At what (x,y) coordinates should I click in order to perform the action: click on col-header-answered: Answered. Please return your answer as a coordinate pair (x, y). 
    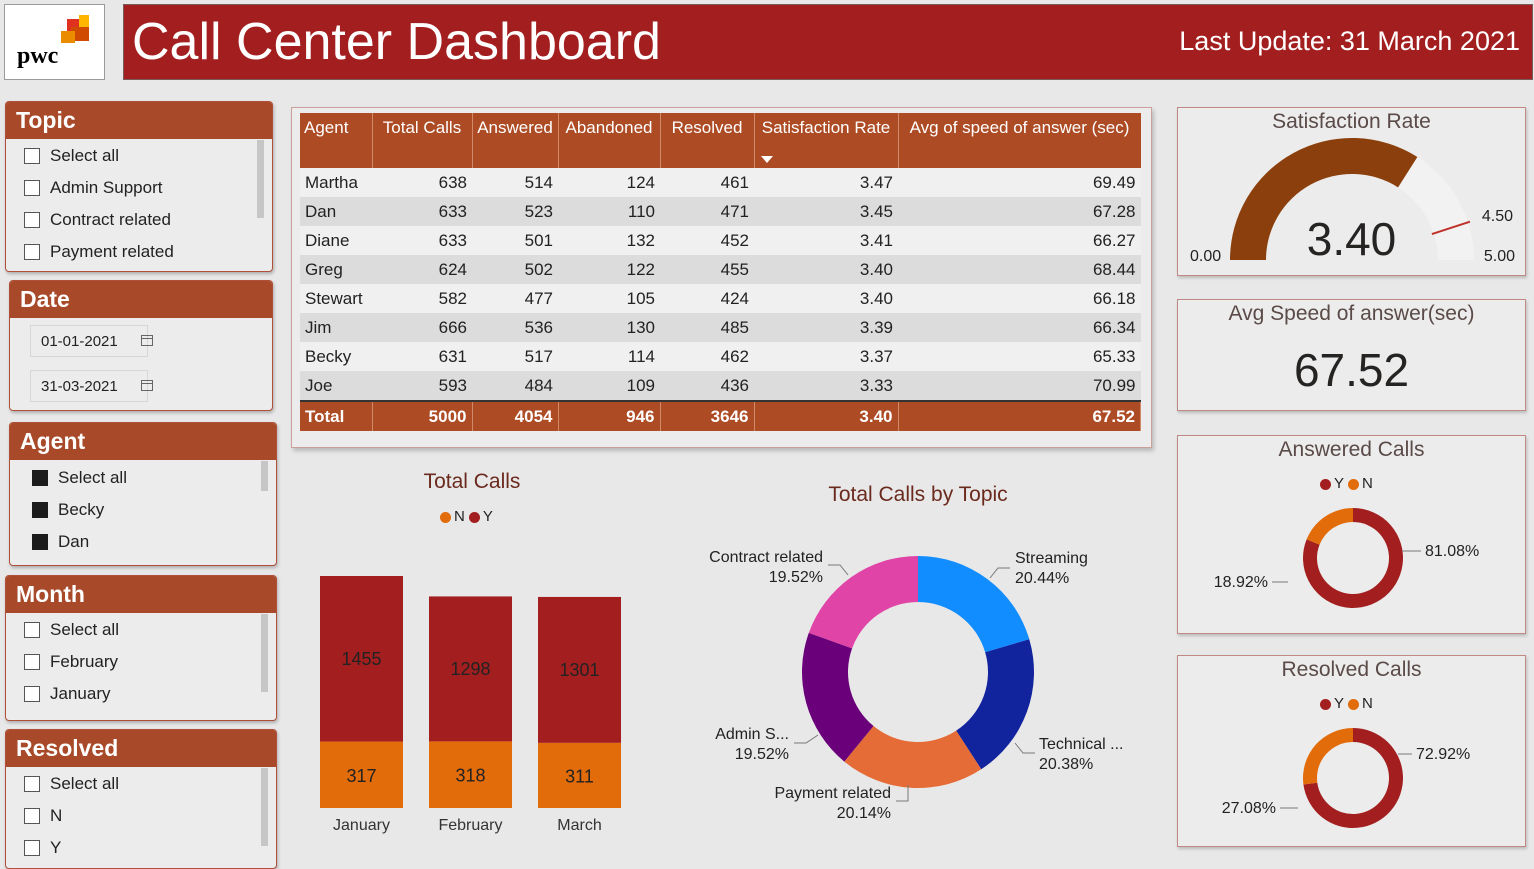
    Looking at the image, I should click on (515, 140).